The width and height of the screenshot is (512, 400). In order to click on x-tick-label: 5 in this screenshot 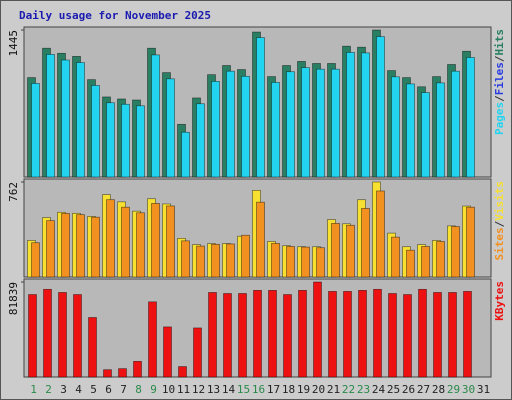, I will do `click(93, 389)`.